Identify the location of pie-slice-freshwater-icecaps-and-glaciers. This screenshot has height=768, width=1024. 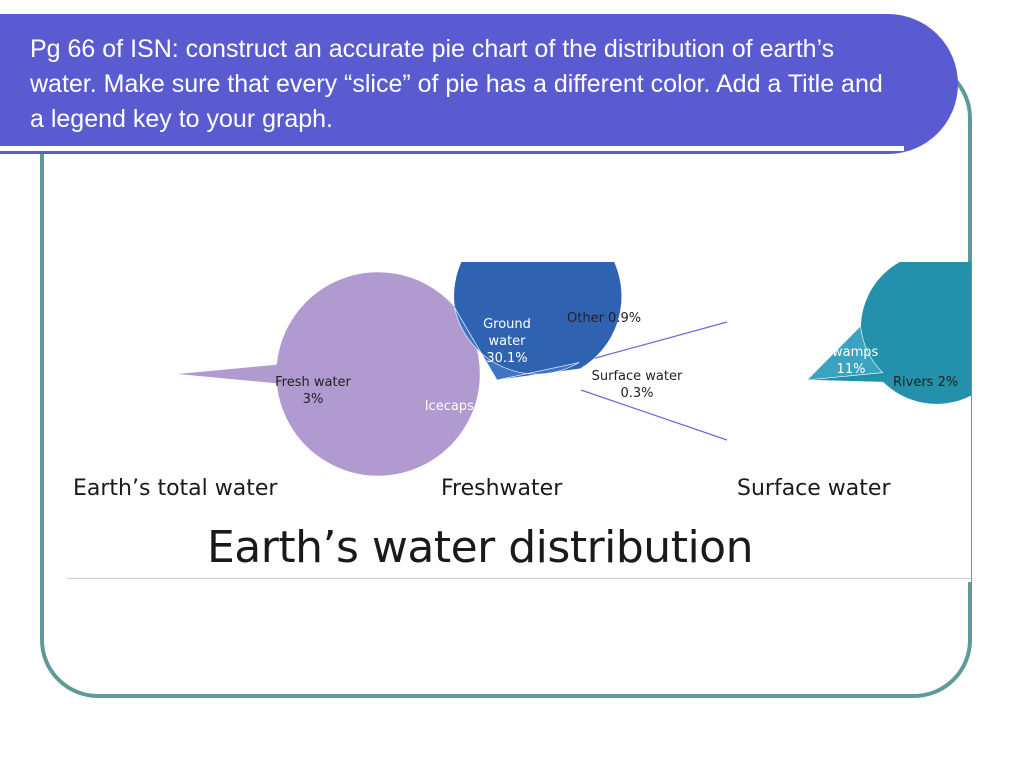
(538, 321).